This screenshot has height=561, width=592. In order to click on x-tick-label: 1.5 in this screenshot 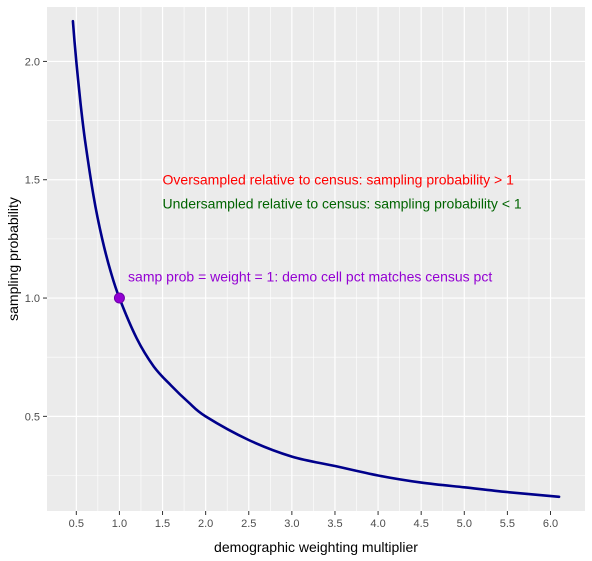, I will do `click(162, 524)`.